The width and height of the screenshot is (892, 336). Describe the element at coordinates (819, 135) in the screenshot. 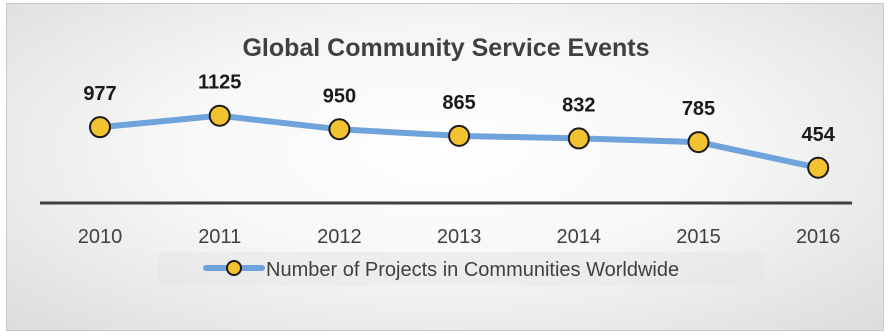

I see `data-label: 454` at that location.